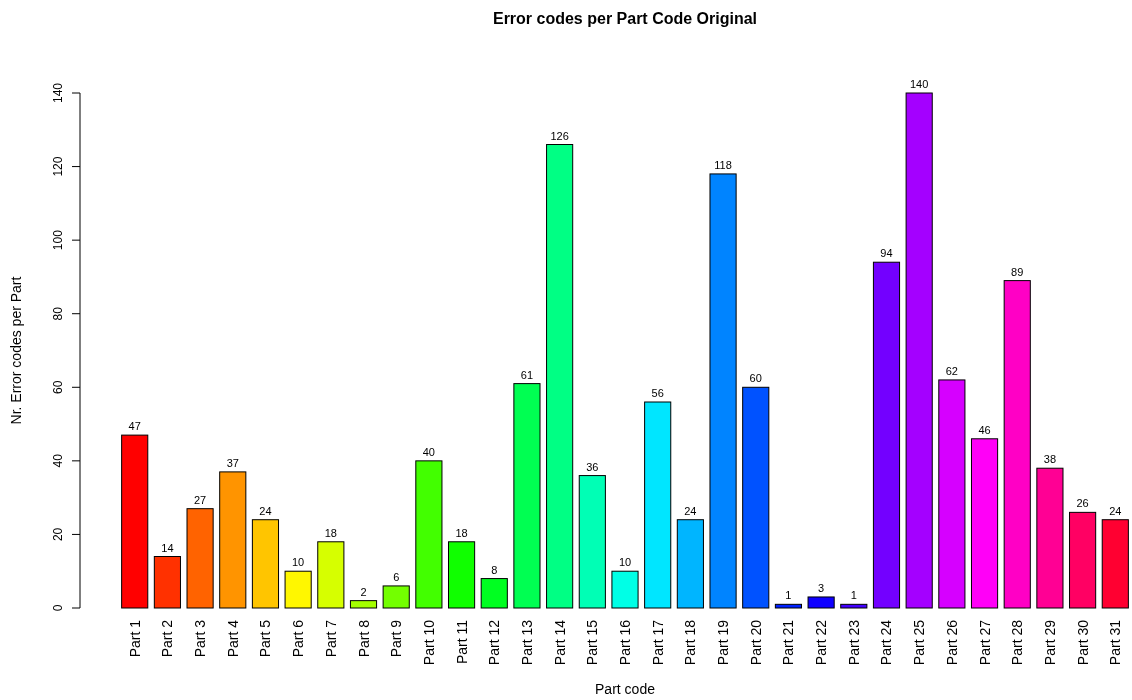 The width and height of the screenshot is (1132, 700). What do you see at coordinates (58, 240) in the screenshot?
I see `y-tick-label: 100` at bounding box center [58, 240].